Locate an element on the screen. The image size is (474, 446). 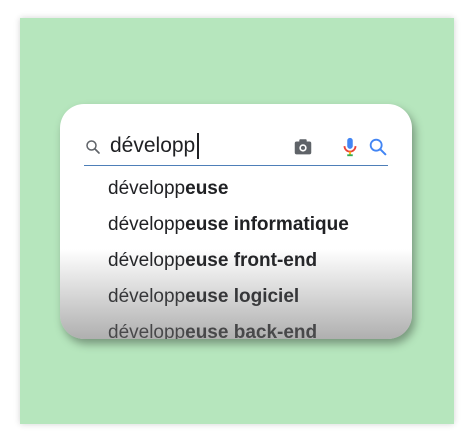
microphone-icon is located at coordinates (350, 147).